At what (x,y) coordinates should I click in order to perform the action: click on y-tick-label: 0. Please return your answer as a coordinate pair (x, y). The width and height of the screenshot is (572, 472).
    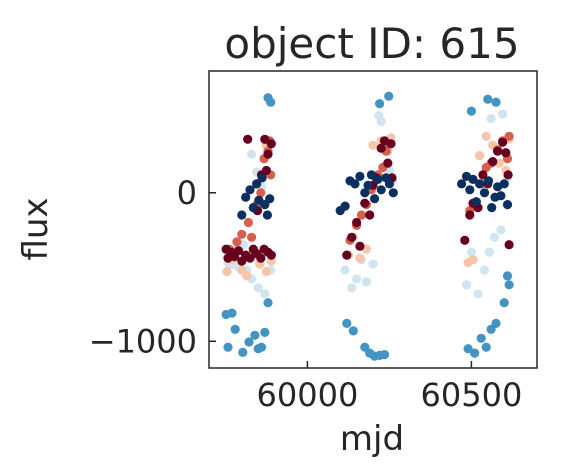
    Looking at the image, I should click on (187, 193).